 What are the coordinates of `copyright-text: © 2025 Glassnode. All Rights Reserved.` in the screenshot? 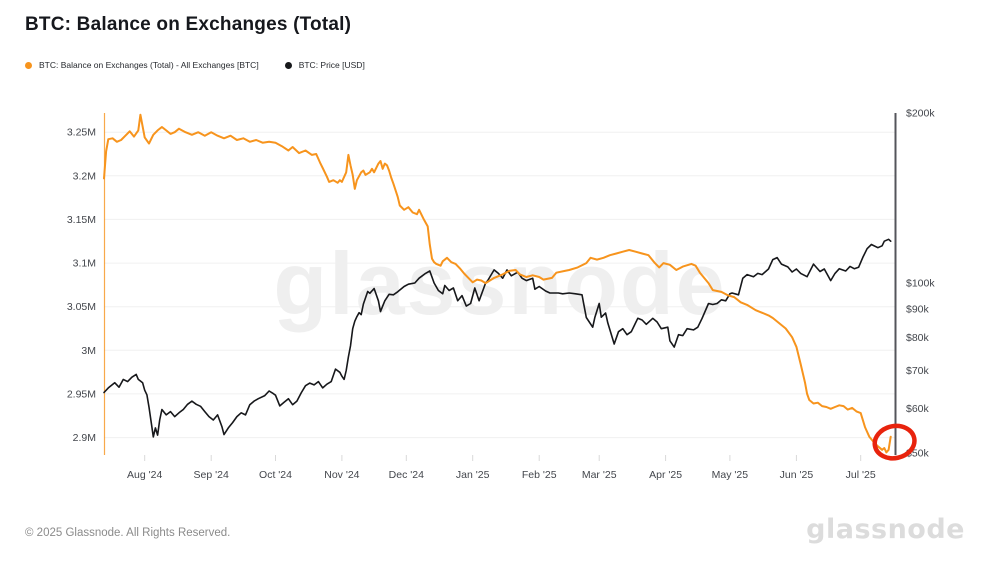 It's located at (128, 533).